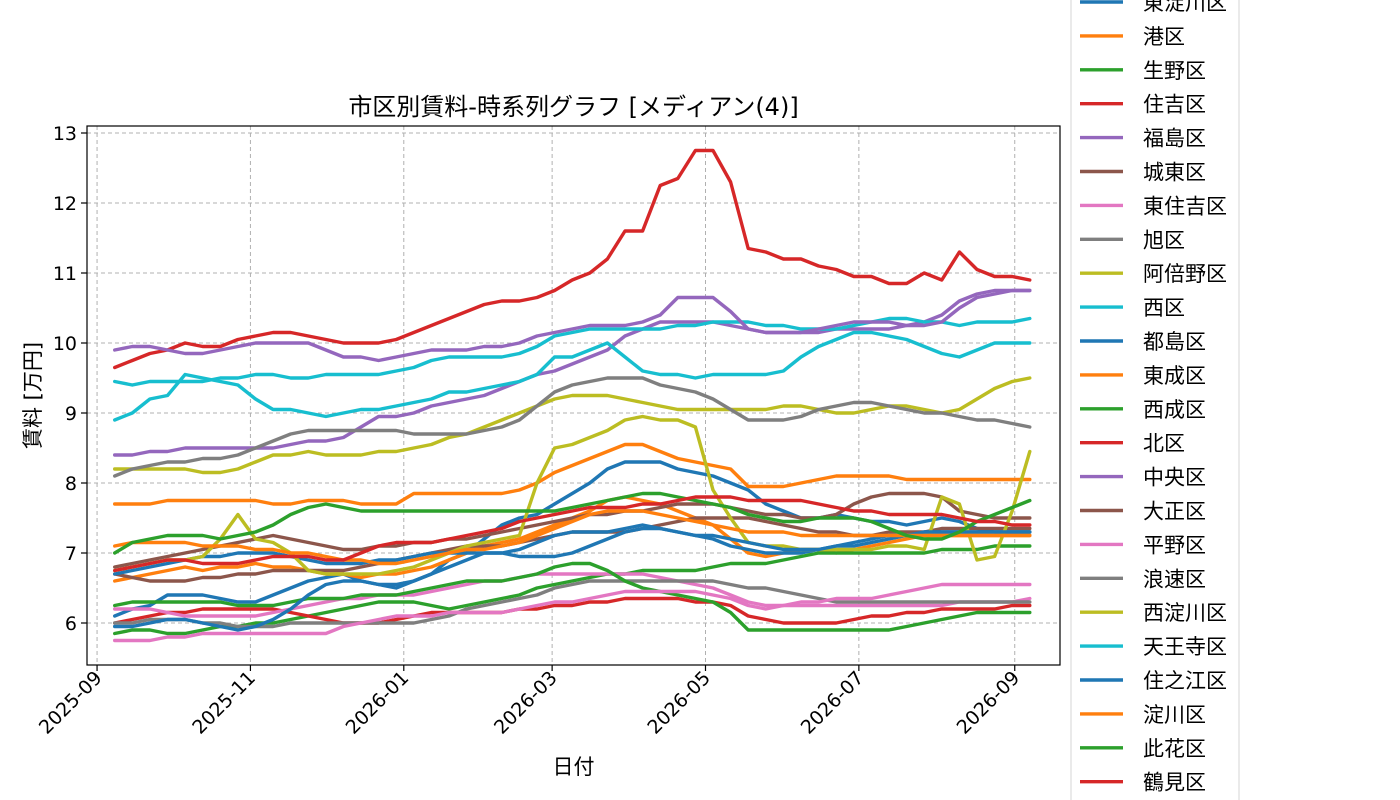  What do you see at coordinates (1185, 7) in the screenshot?
I see `legend-entry: 東淀川区` at bounding box center [1185, 7].